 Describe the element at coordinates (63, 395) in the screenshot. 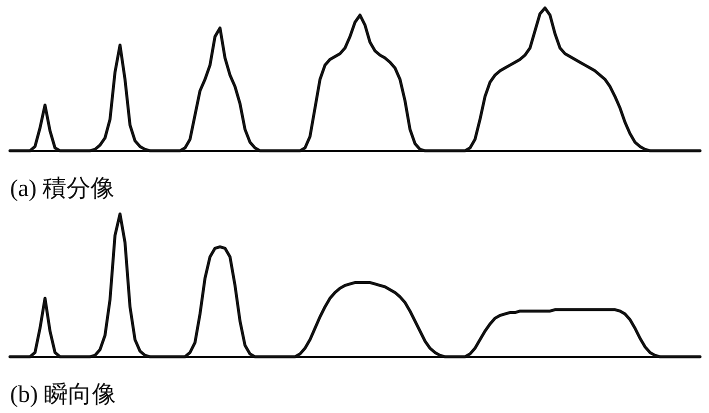

I see `x-axis-title: (b) 瞬向像` at that location.